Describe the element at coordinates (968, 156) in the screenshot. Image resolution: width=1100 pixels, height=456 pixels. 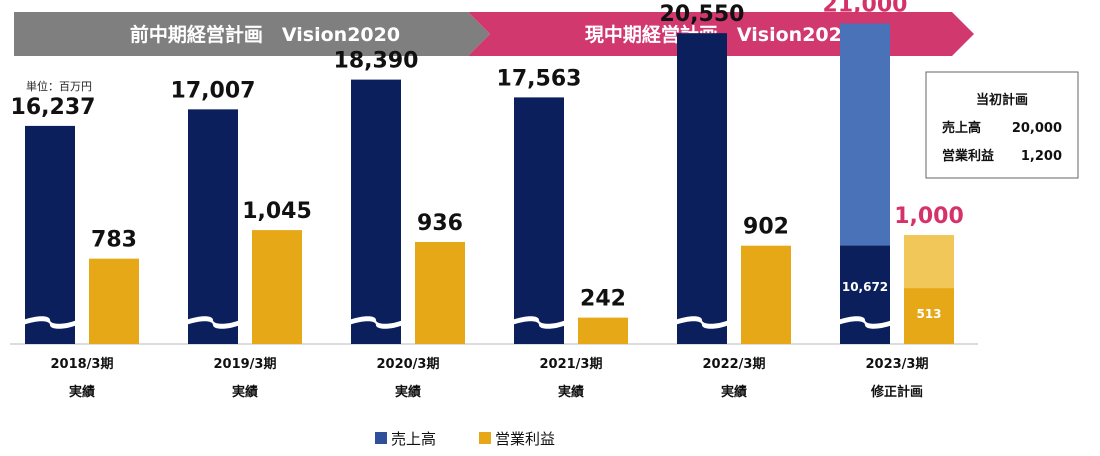
I see `initial-plan-profit-label: 営業利益` at that location.